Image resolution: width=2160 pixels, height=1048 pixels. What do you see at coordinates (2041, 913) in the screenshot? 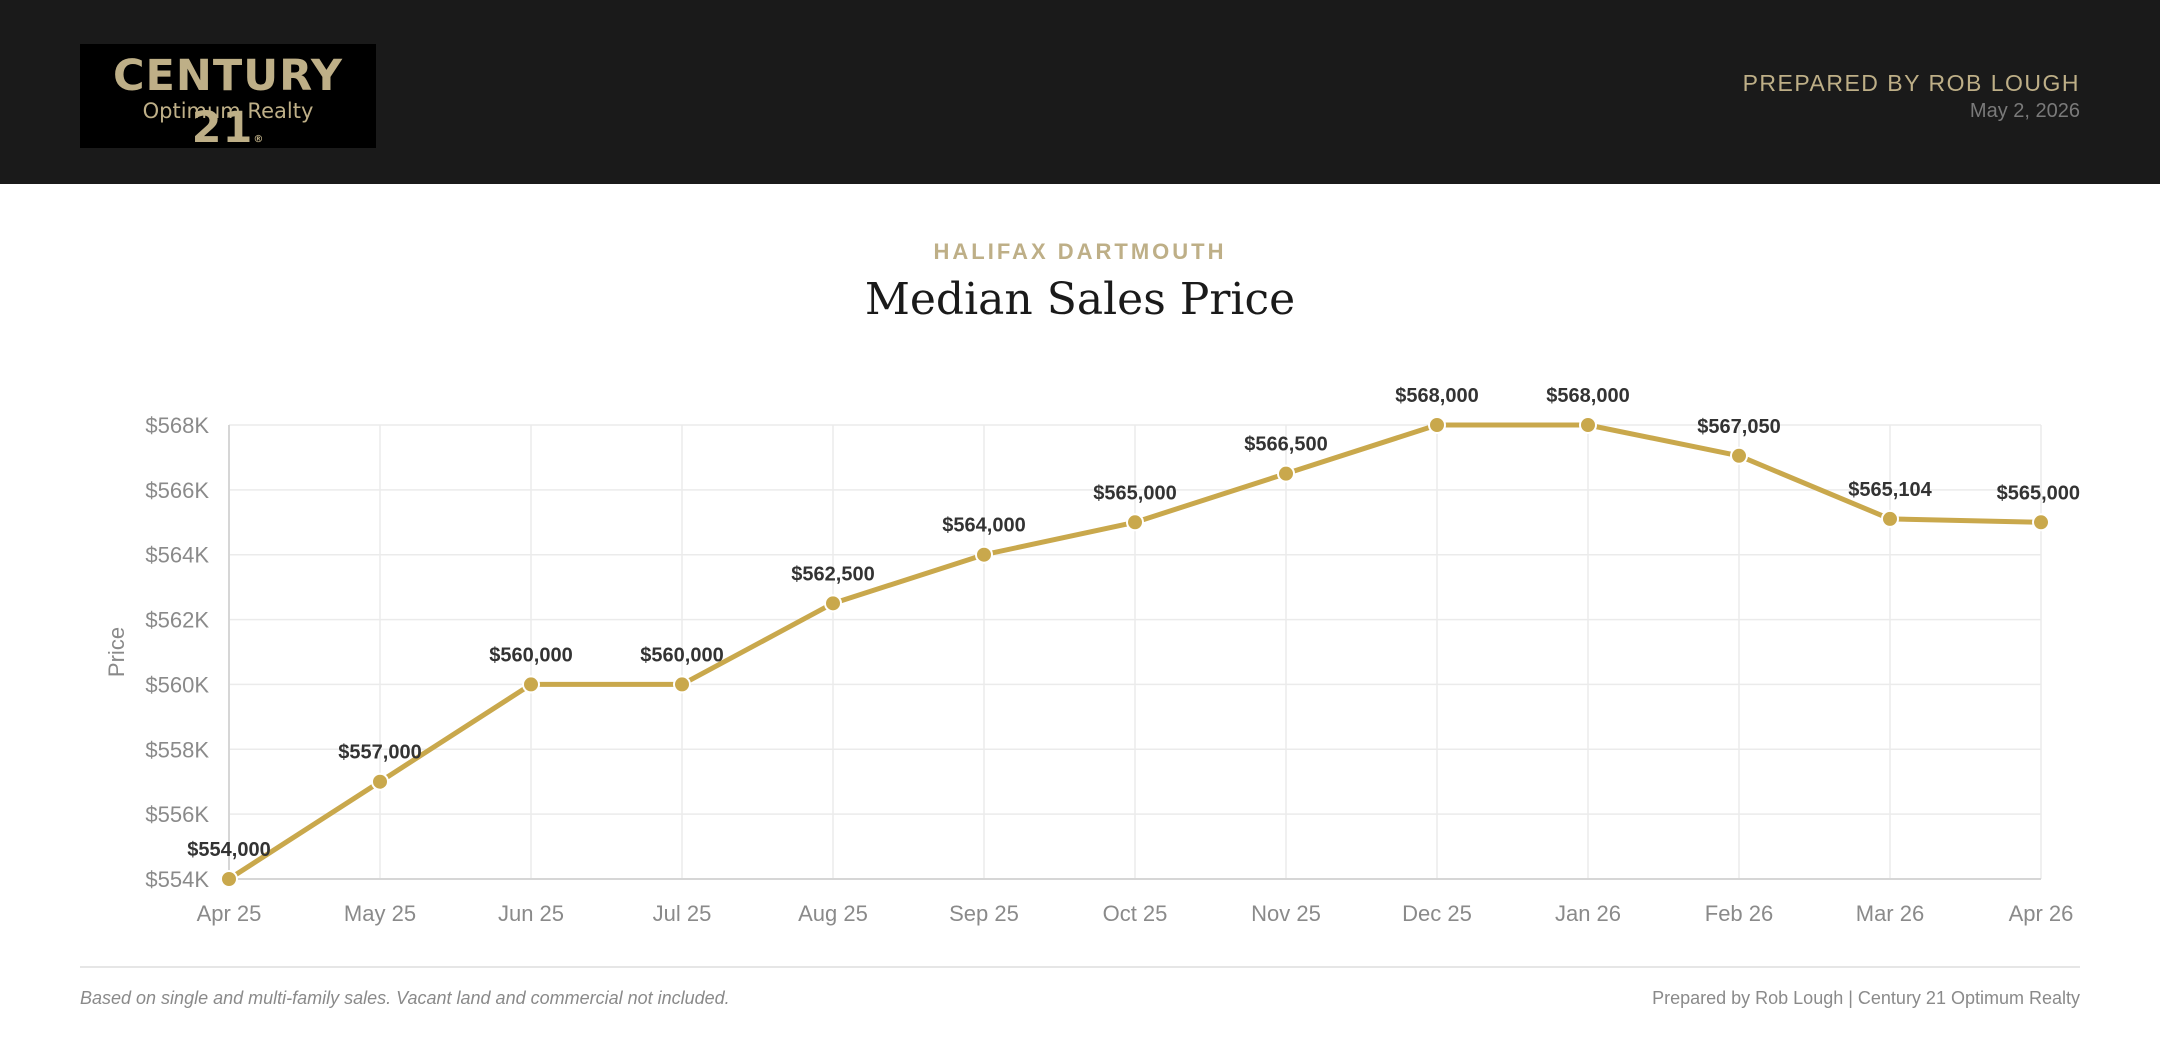
I see `x-tick-label: Apr 26` at bounding box center [2041, 913].